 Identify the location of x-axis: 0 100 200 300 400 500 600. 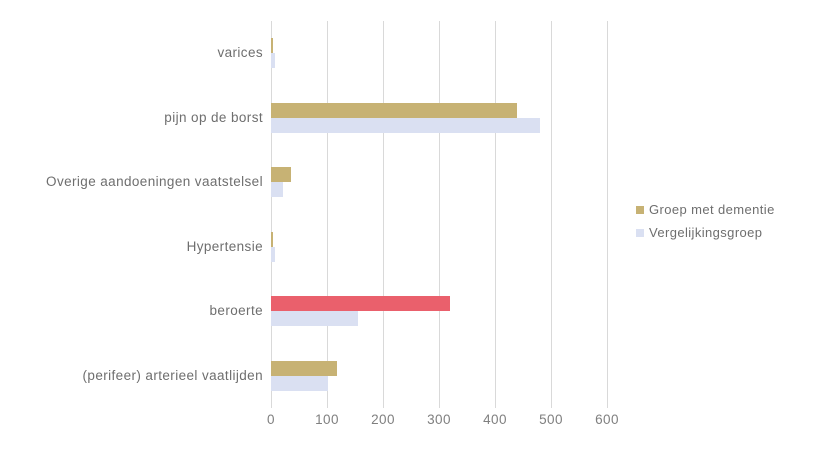
(406, 422).